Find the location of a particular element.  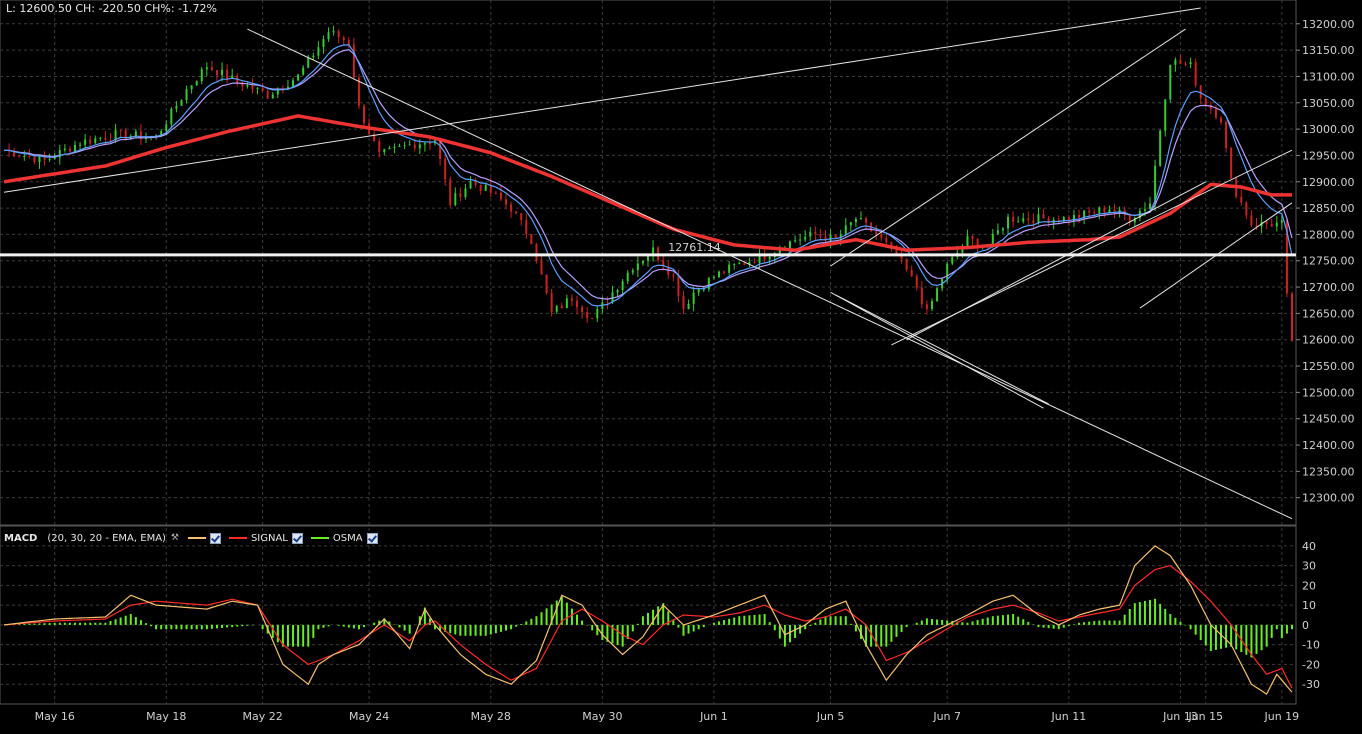

macd-axis-label: 30 is located at coordinates (1309, 566).